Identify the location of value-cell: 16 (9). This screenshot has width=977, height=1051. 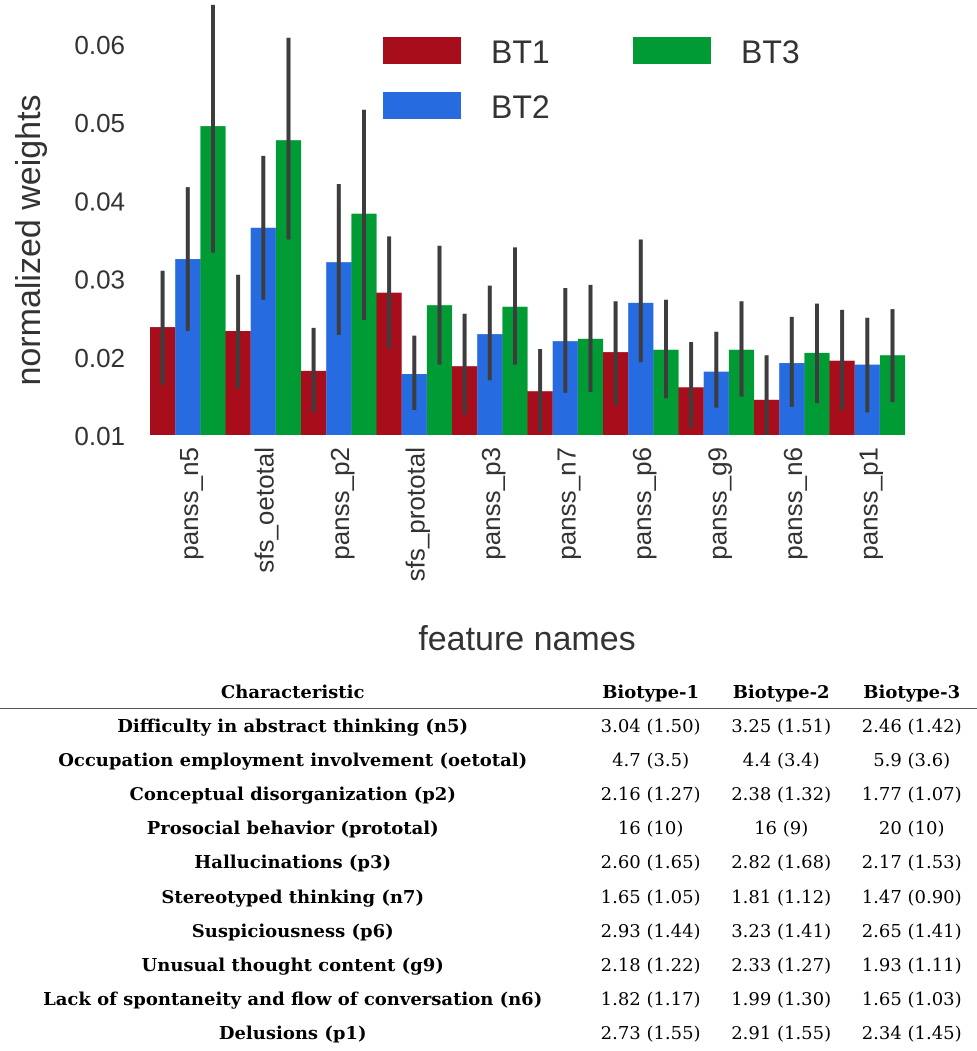
(781, 829).